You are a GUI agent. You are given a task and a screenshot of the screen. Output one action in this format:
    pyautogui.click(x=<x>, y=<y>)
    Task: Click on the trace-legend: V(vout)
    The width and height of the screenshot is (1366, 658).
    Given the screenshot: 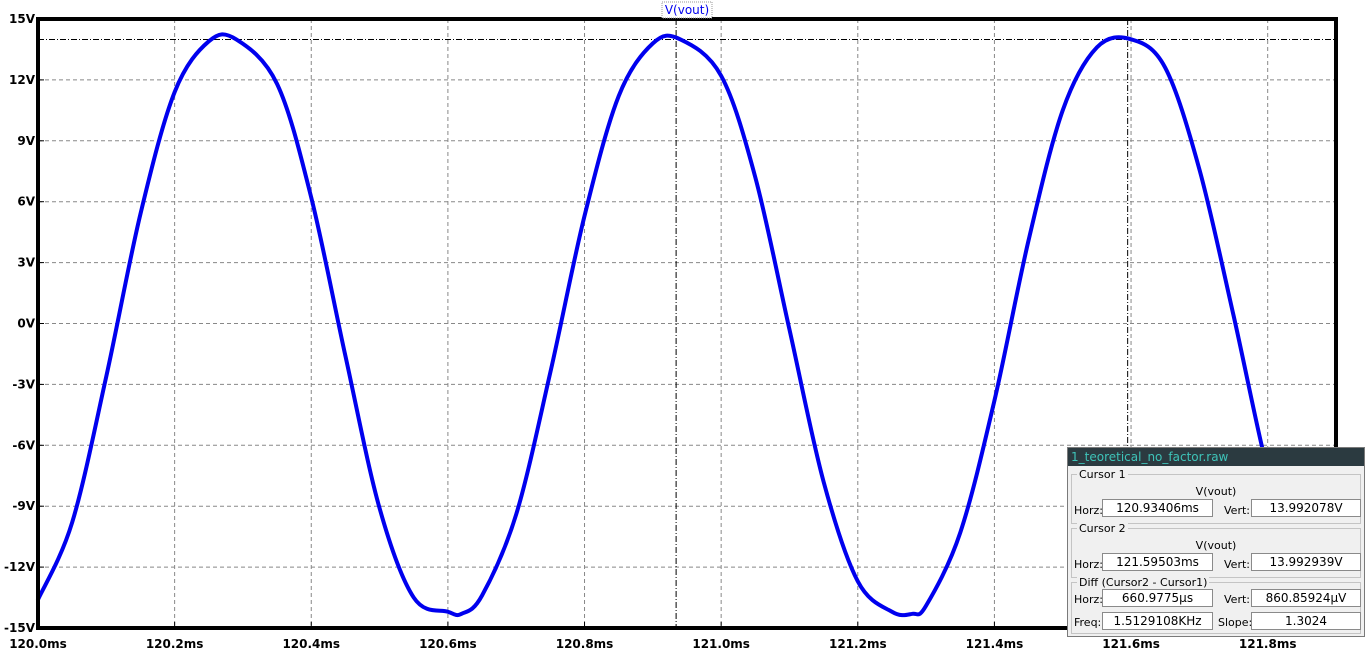 What is the action you would take?
    pyautogui.click(x=687, y=10)
    